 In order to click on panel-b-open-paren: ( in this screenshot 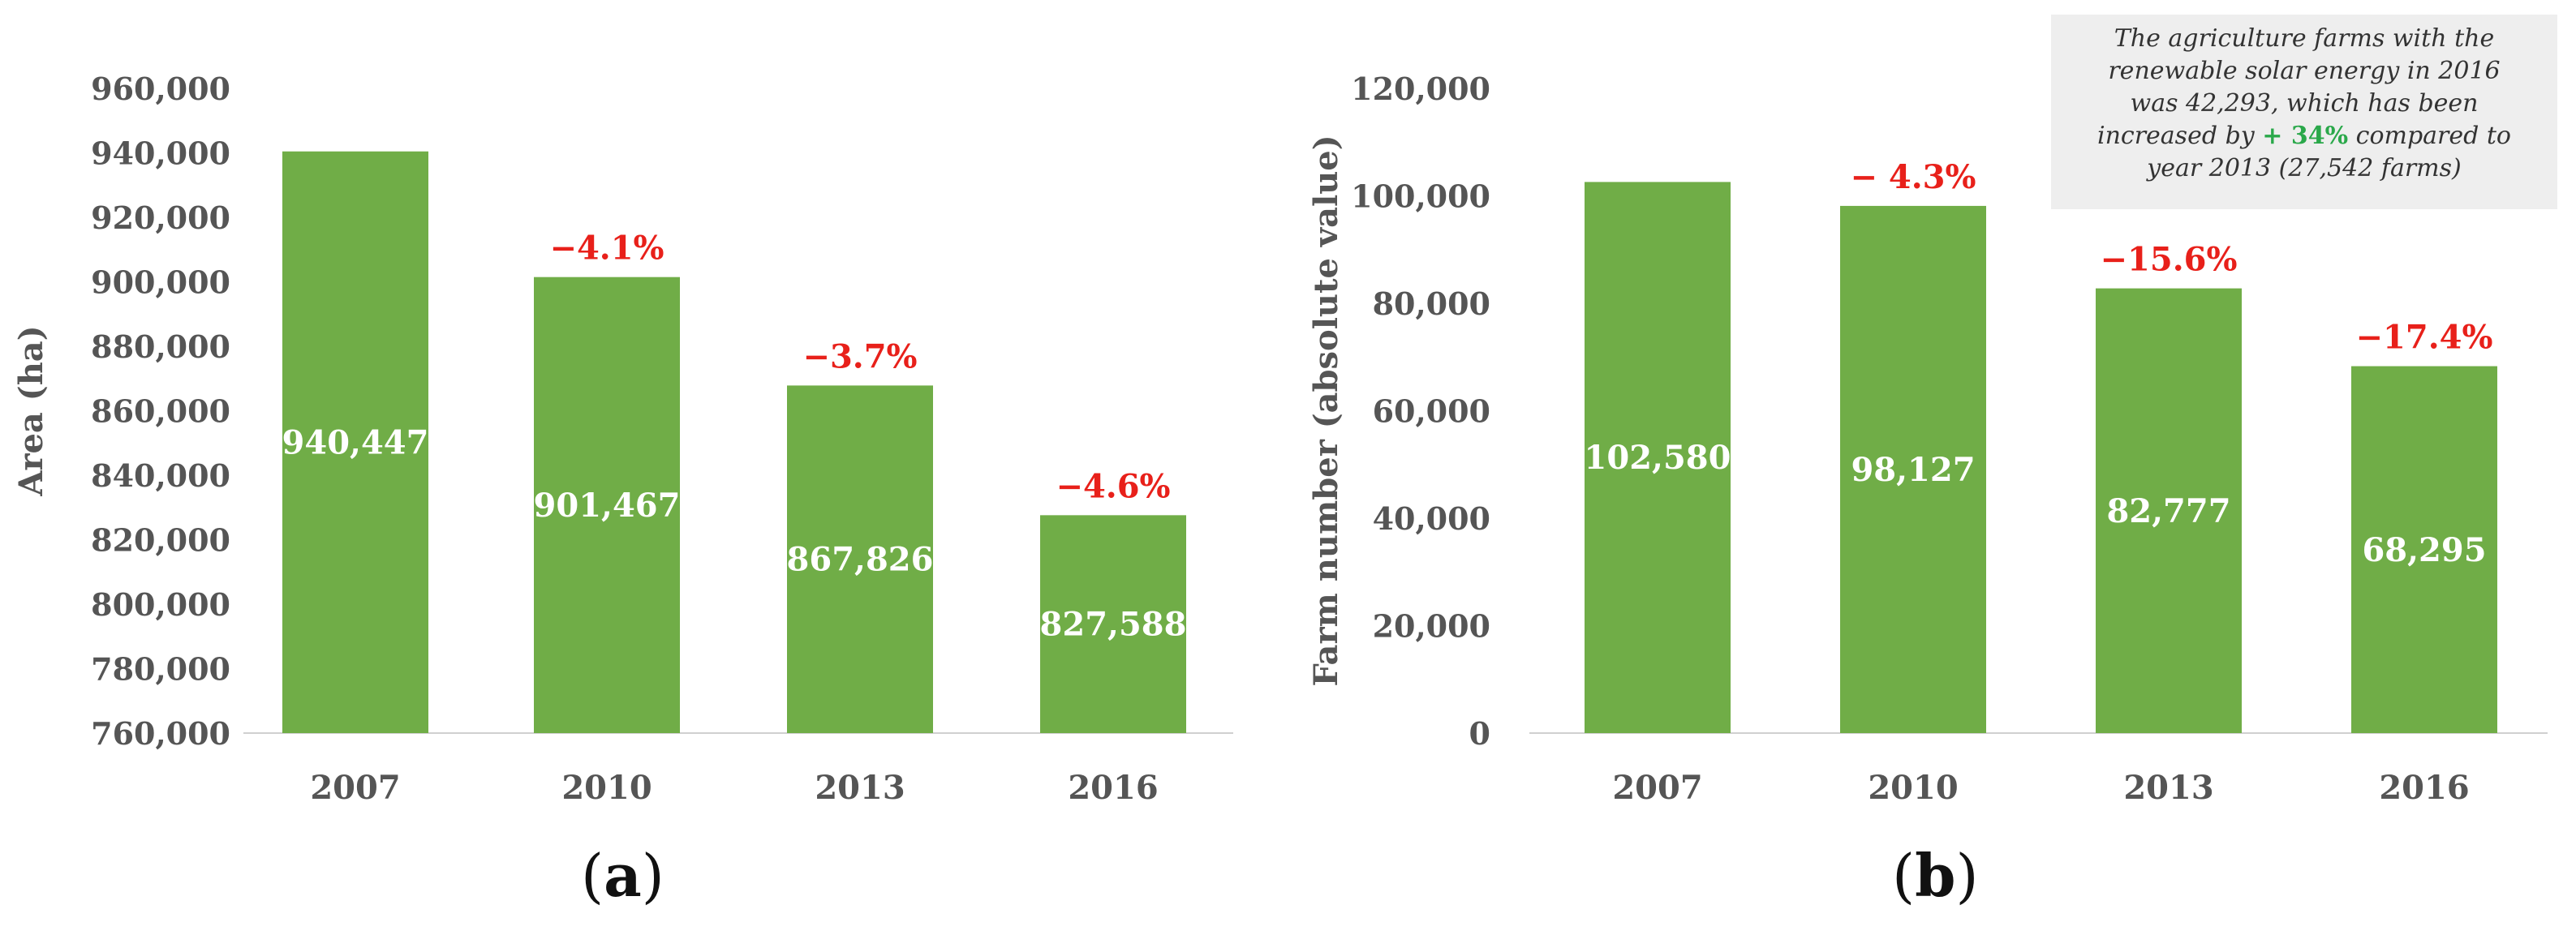, I will do `click(1904, 876)`.